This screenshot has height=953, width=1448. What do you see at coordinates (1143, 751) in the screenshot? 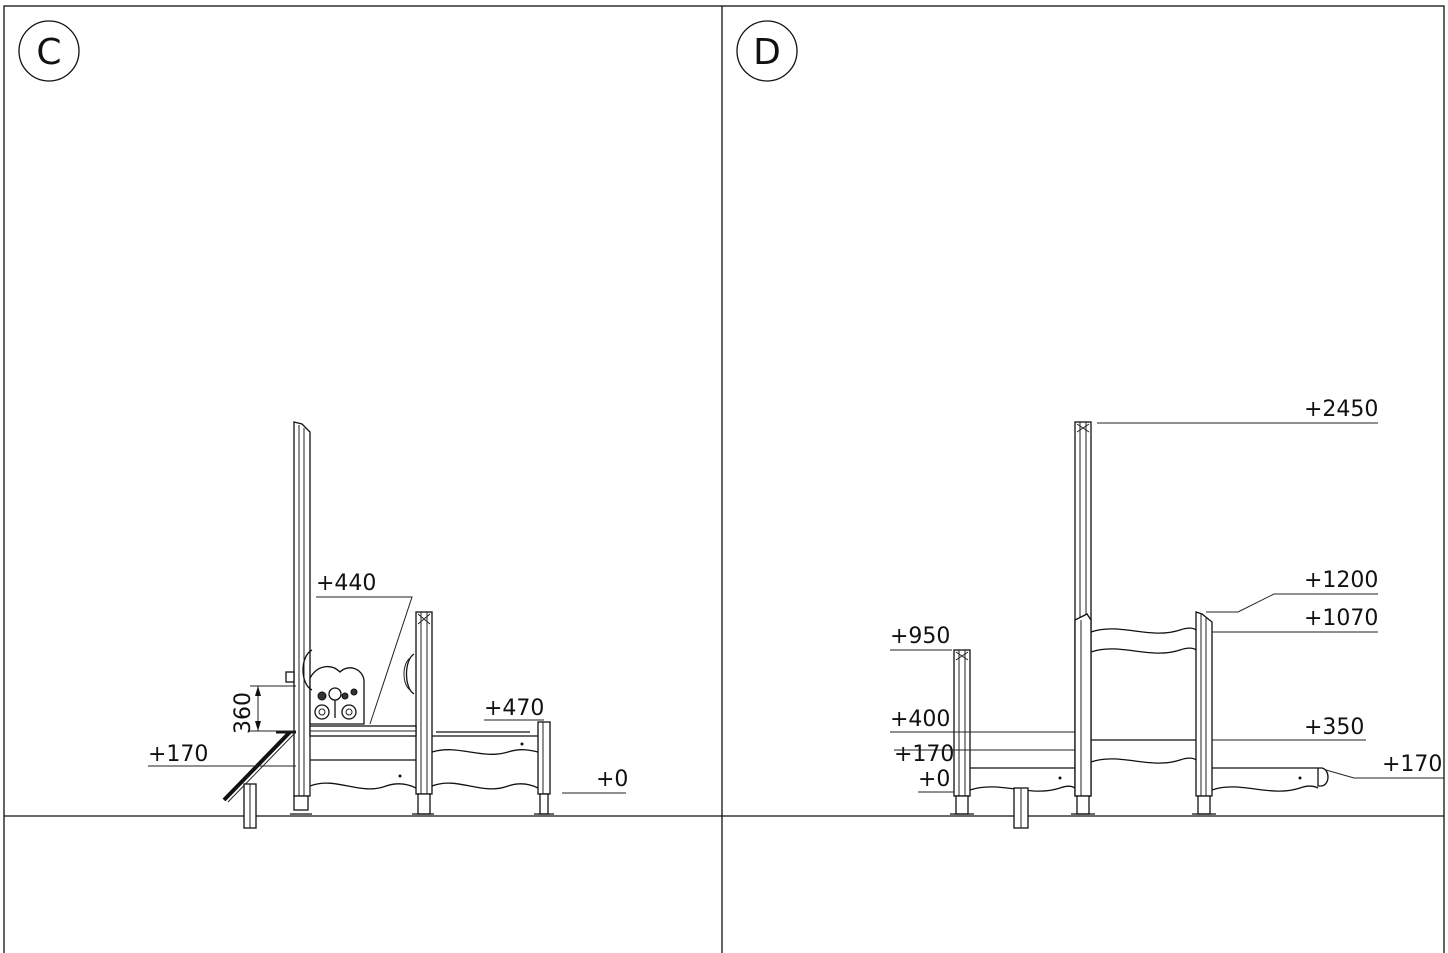
I see `deck-d` at bounding box center [1143, 751].